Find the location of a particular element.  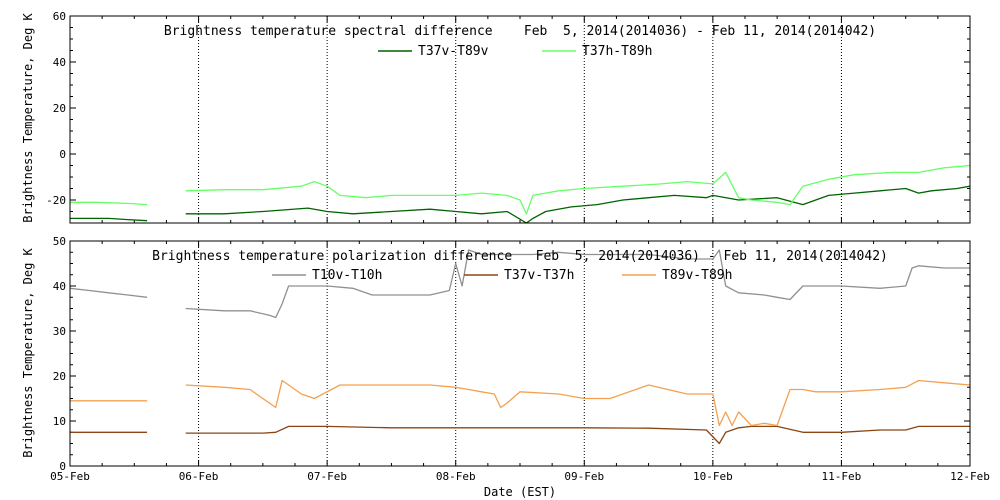

polarization-ytick-label: 20 is located at coordinates (59, 376).